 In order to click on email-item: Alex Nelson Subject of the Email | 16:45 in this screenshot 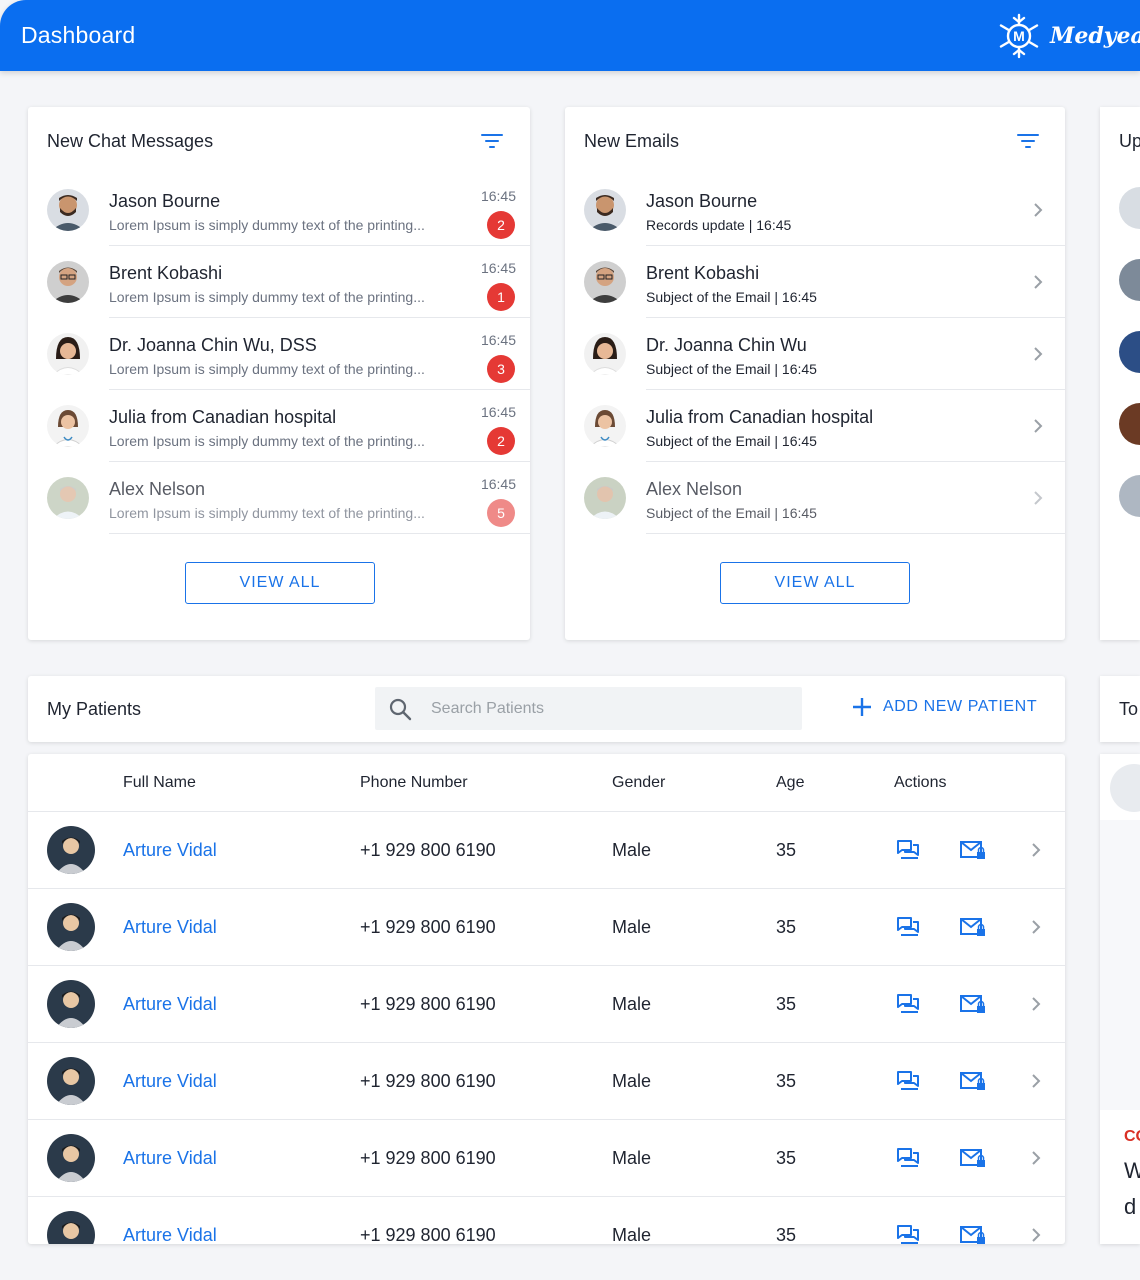, I will do `click(815, 498)`.